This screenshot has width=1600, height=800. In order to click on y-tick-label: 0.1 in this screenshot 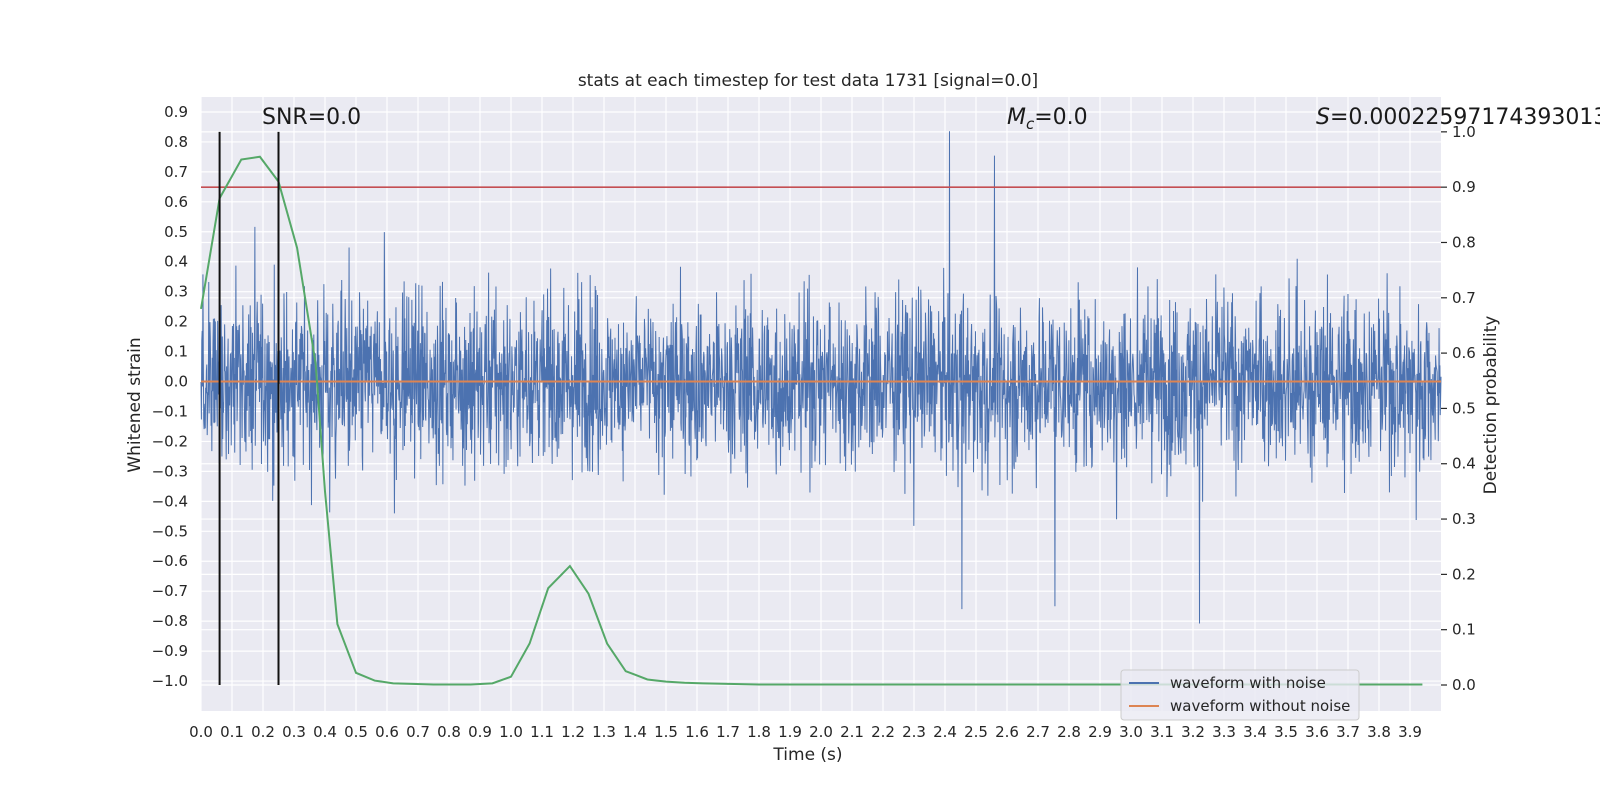, I will do `click(176, 352)`.